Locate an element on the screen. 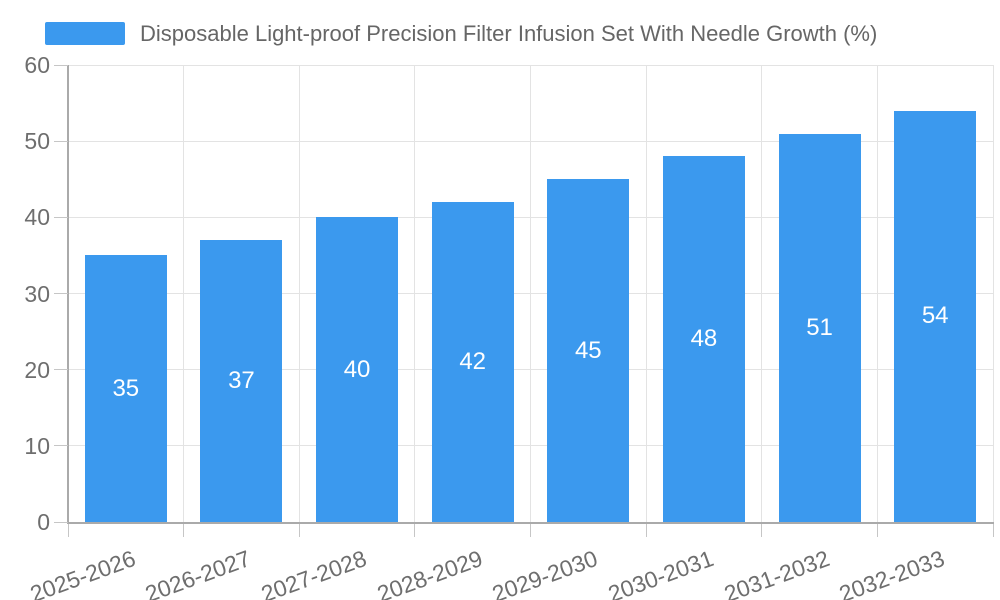  y-tick-label: 40 is located at coordinates (37, 217).